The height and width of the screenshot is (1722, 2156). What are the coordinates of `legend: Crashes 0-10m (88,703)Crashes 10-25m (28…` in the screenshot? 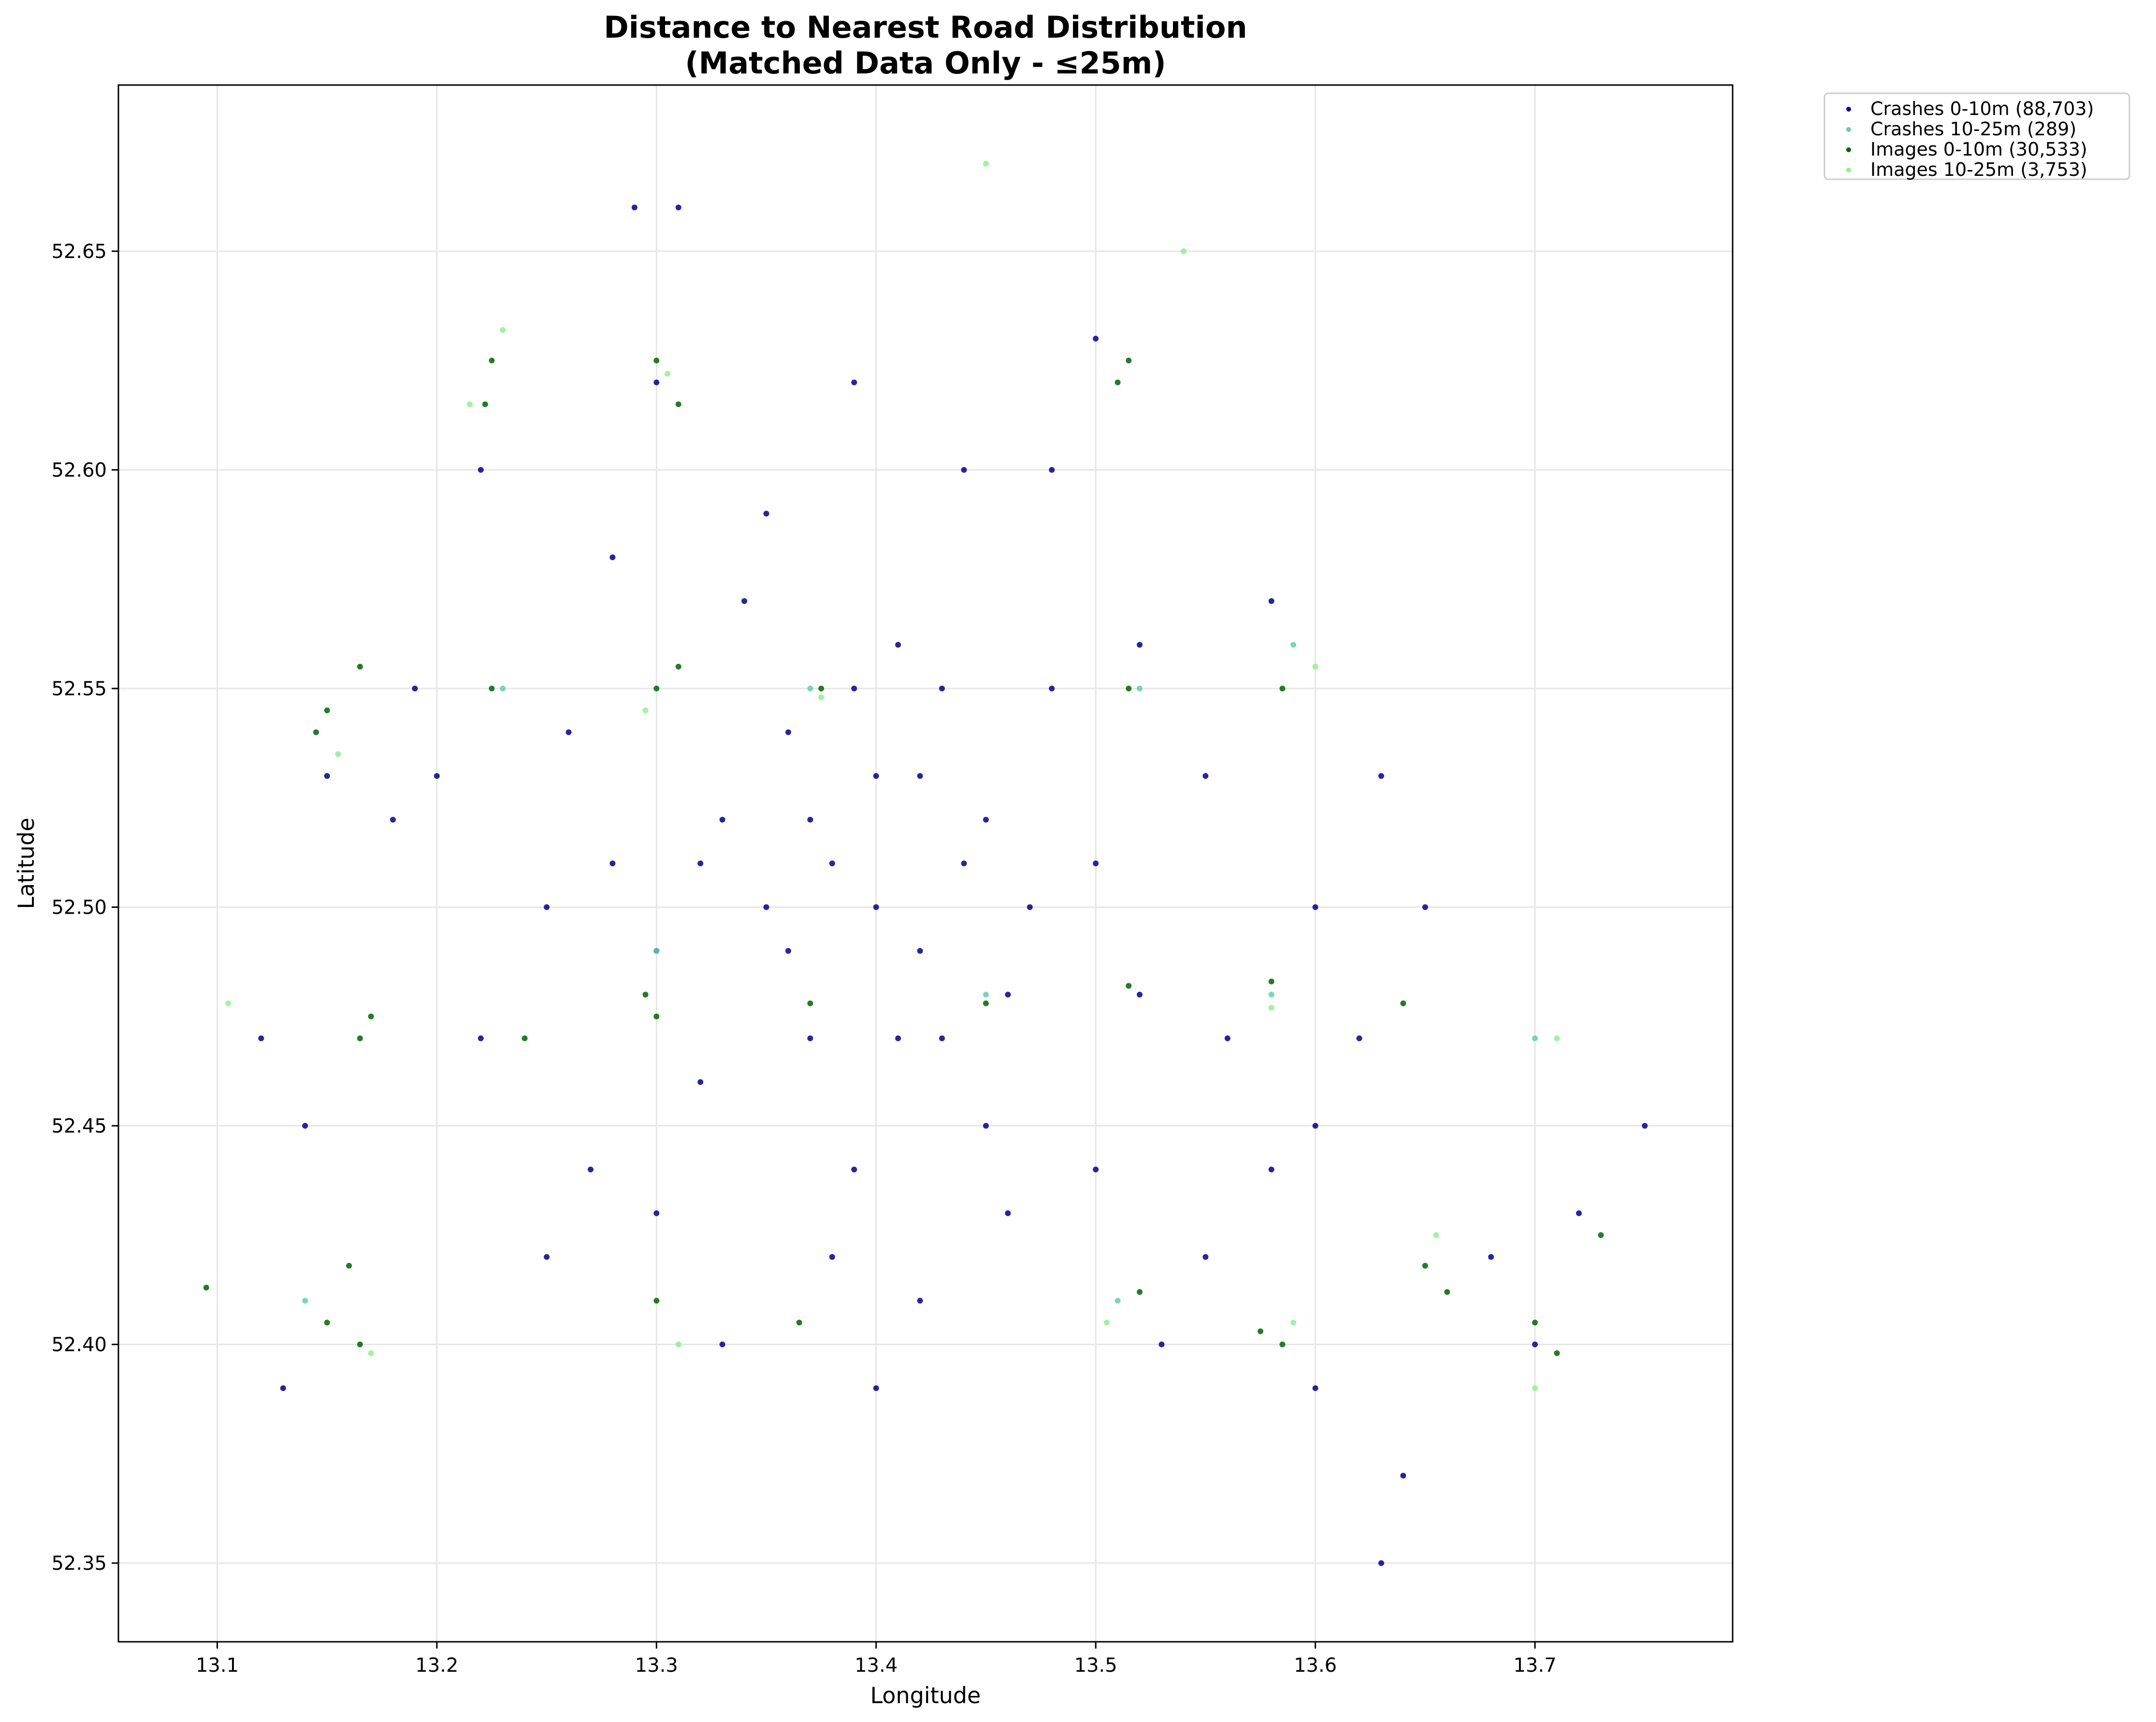 It's located at (1976, 136).